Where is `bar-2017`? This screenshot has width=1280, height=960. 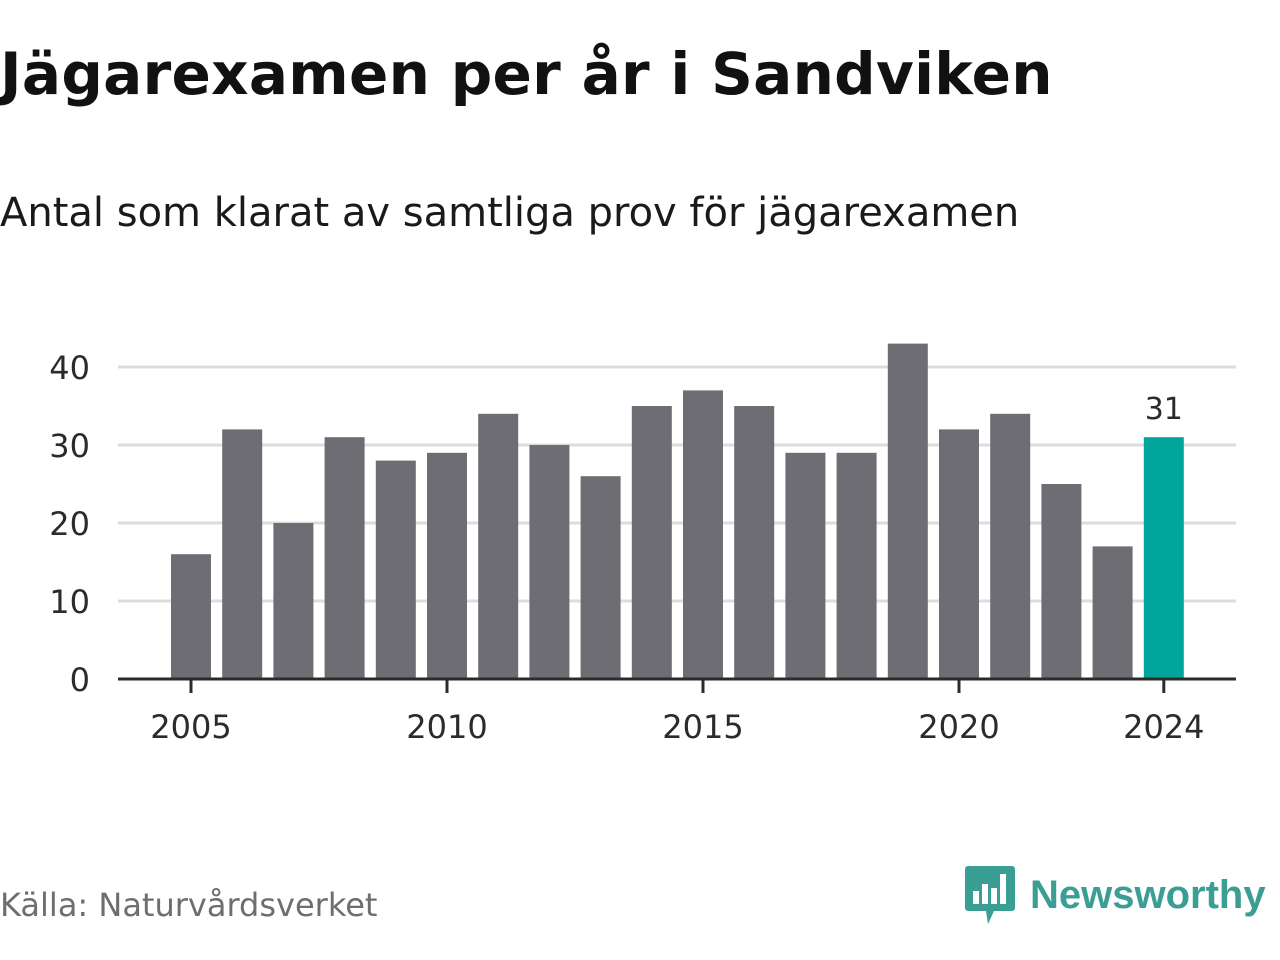
bar-2017 is located at coordinates (805, 565).